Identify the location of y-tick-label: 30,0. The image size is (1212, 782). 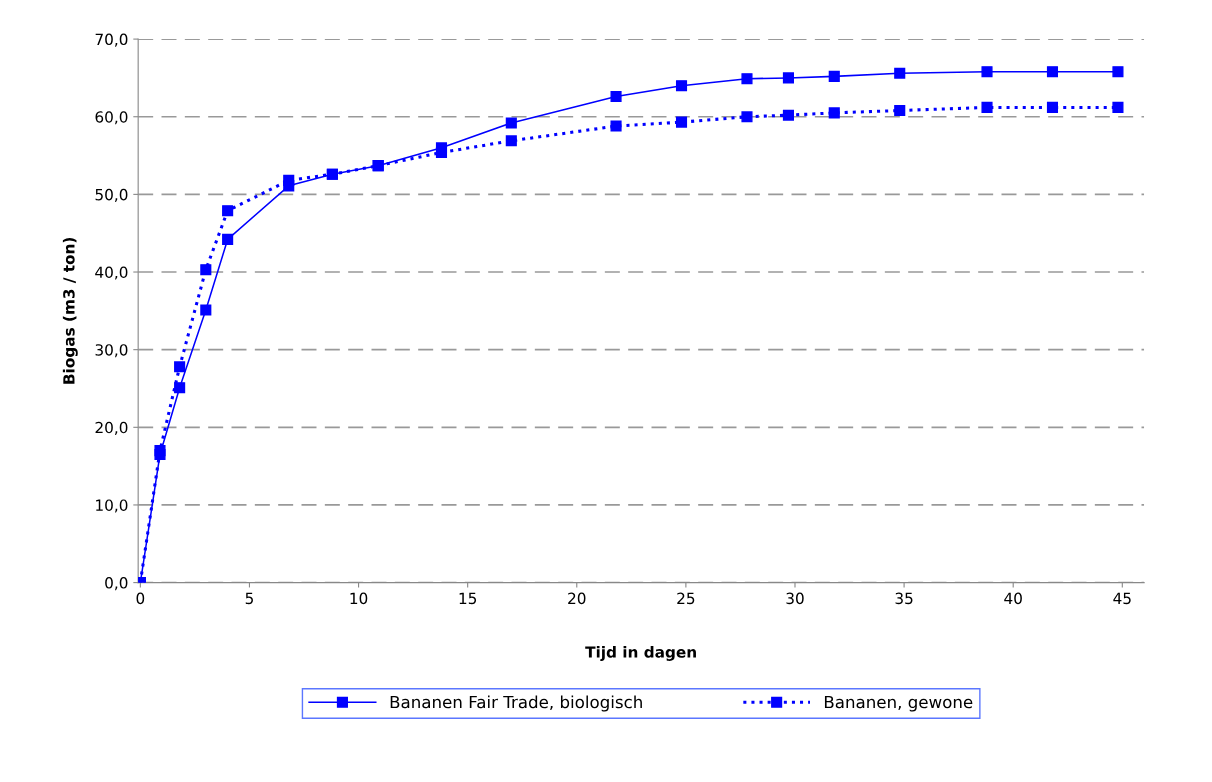
(111, 351).